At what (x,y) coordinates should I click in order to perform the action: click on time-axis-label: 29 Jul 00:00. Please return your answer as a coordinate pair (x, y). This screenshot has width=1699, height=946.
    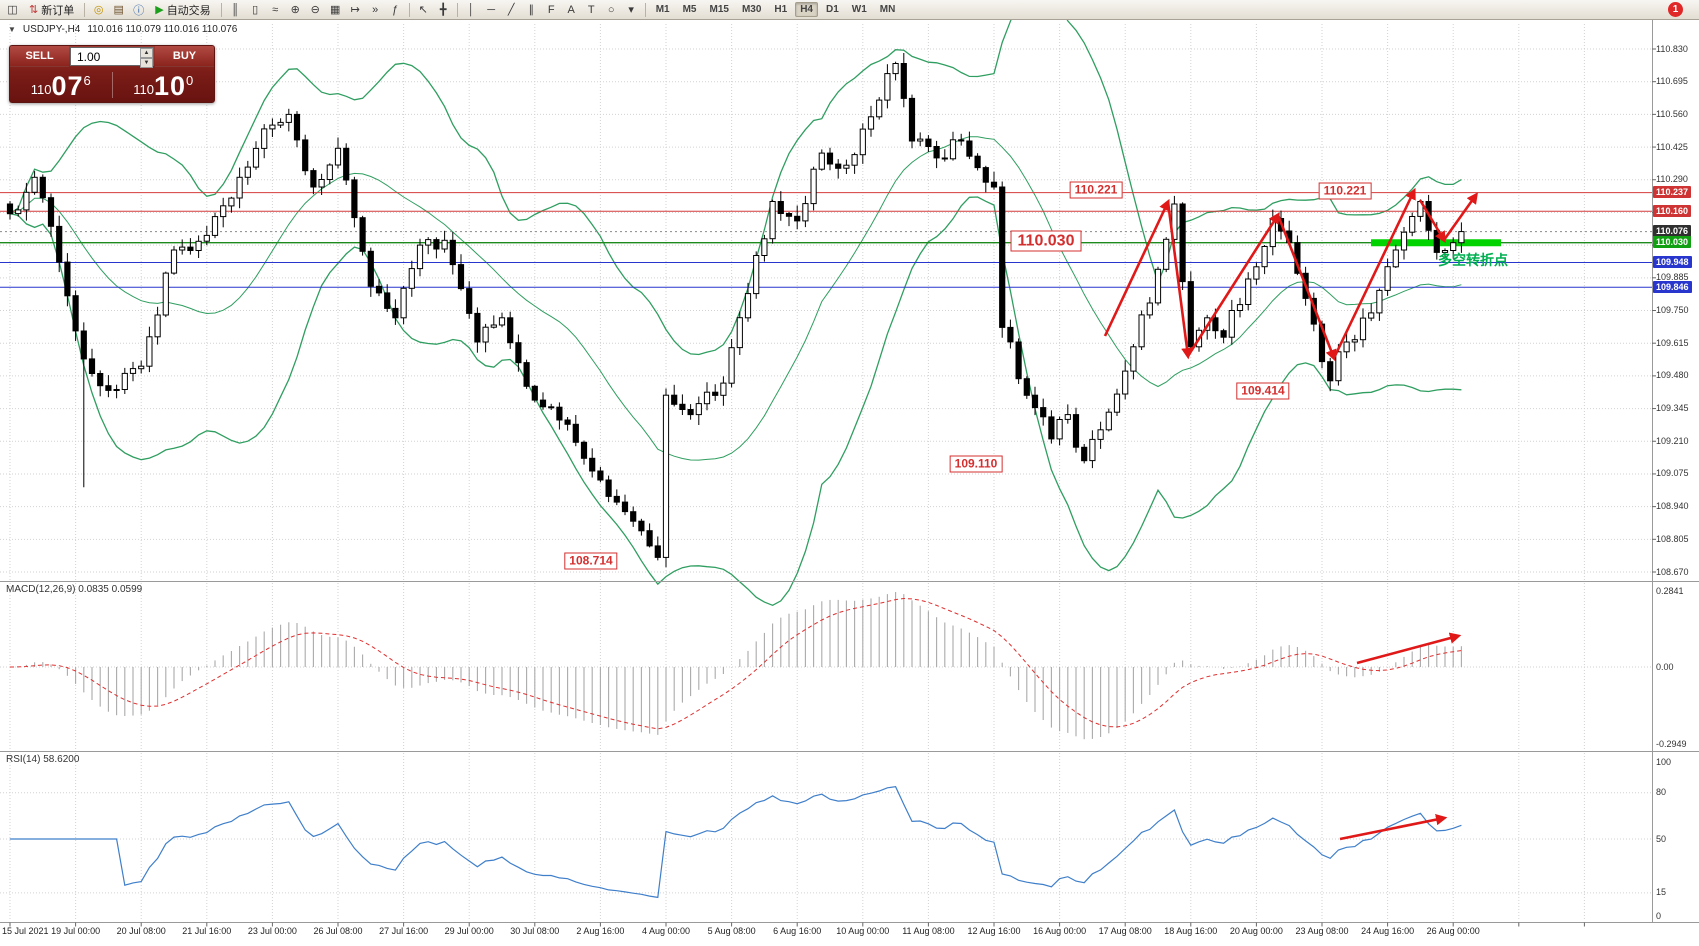
    Looking at the image, I should click on (469, 931).